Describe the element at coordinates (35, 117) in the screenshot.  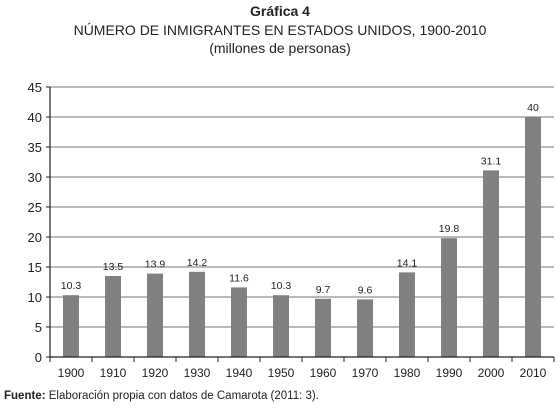
I see `y-tick-label: 40` at that location.